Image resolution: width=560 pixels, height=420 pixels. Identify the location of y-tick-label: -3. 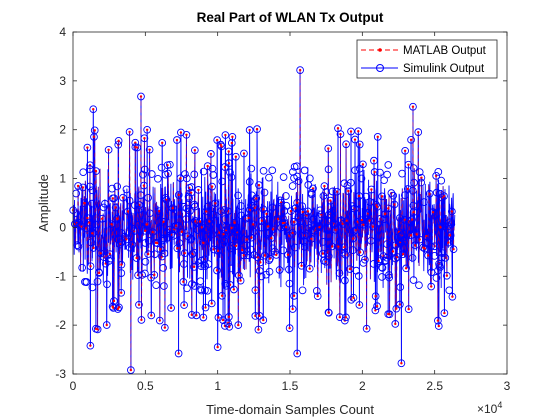
(60, 374).